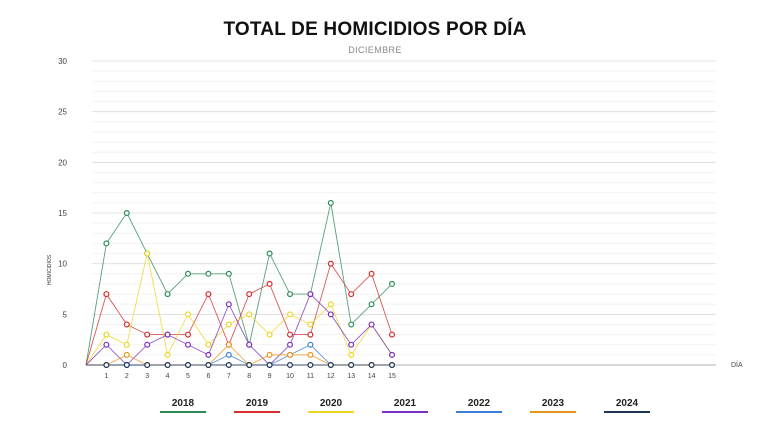  What do you see at coordinates (183, 405) in the screenshot?
I see `legend-item-2018: 2018` at bounding box center [183, 405].